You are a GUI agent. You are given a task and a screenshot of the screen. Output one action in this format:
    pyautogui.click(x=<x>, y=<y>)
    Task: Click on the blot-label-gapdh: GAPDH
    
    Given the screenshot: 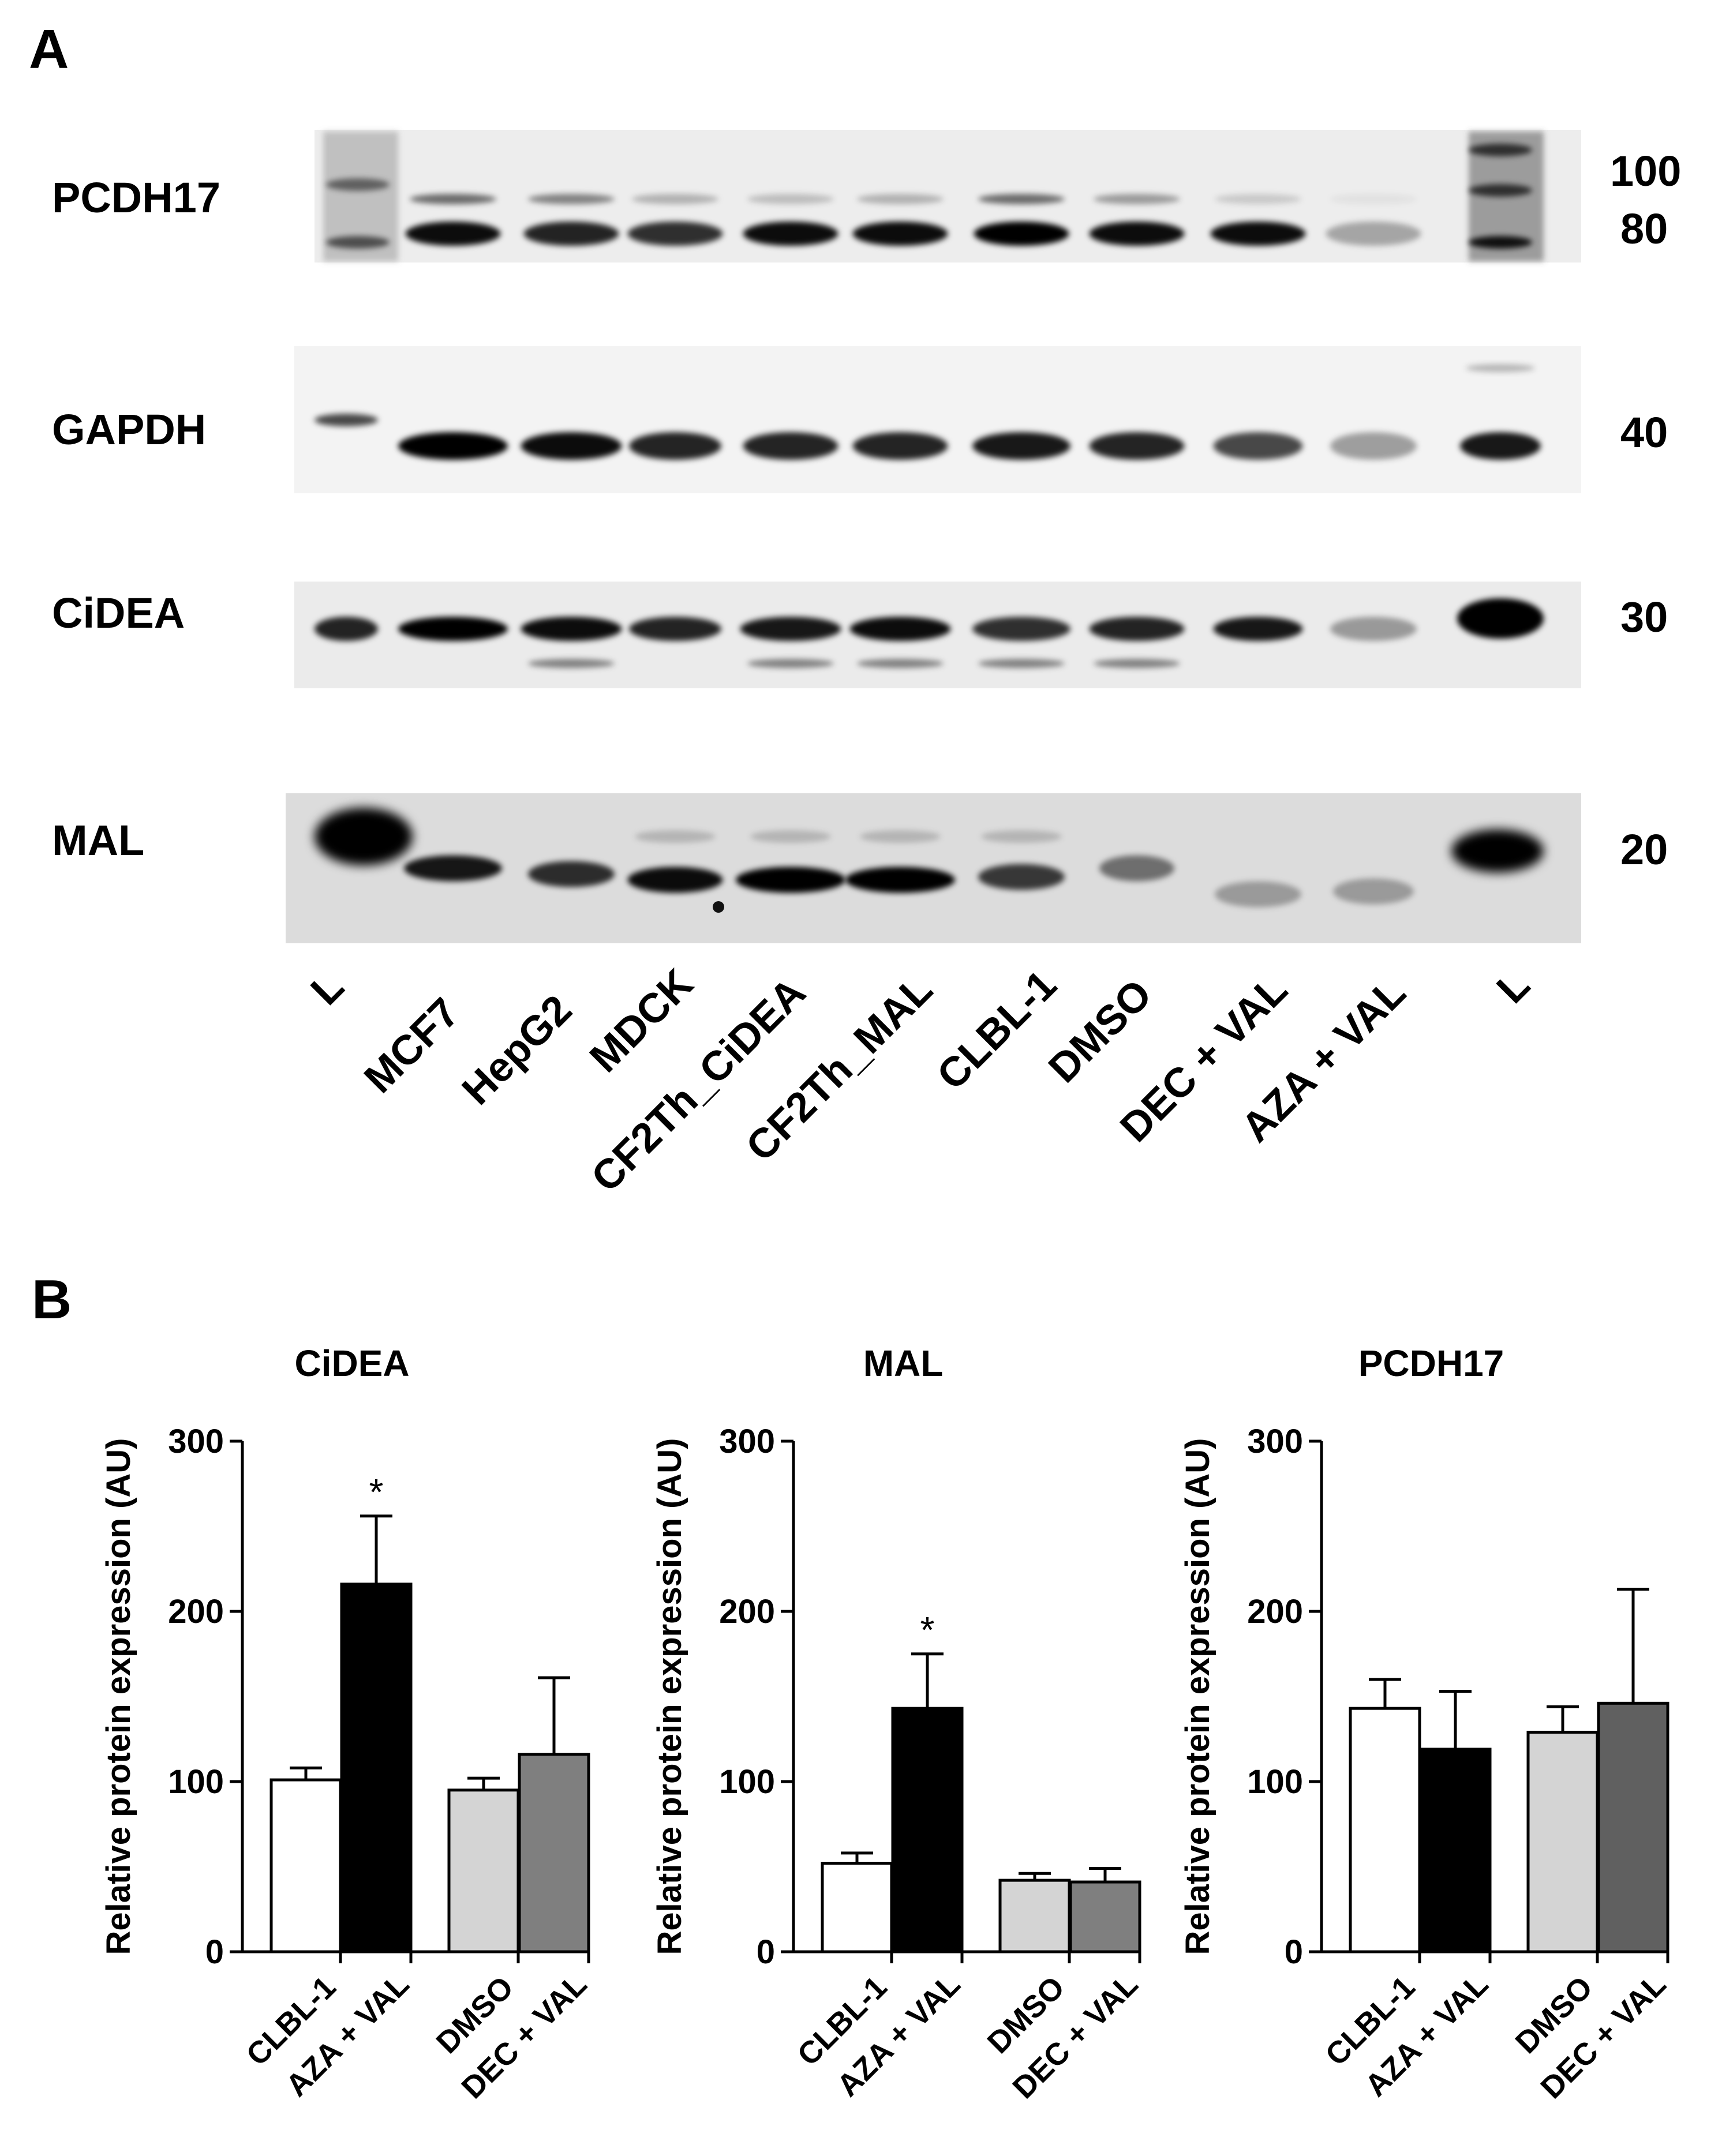 What is the action you would take?
    pyautogui.click(x=129, y=430)
    